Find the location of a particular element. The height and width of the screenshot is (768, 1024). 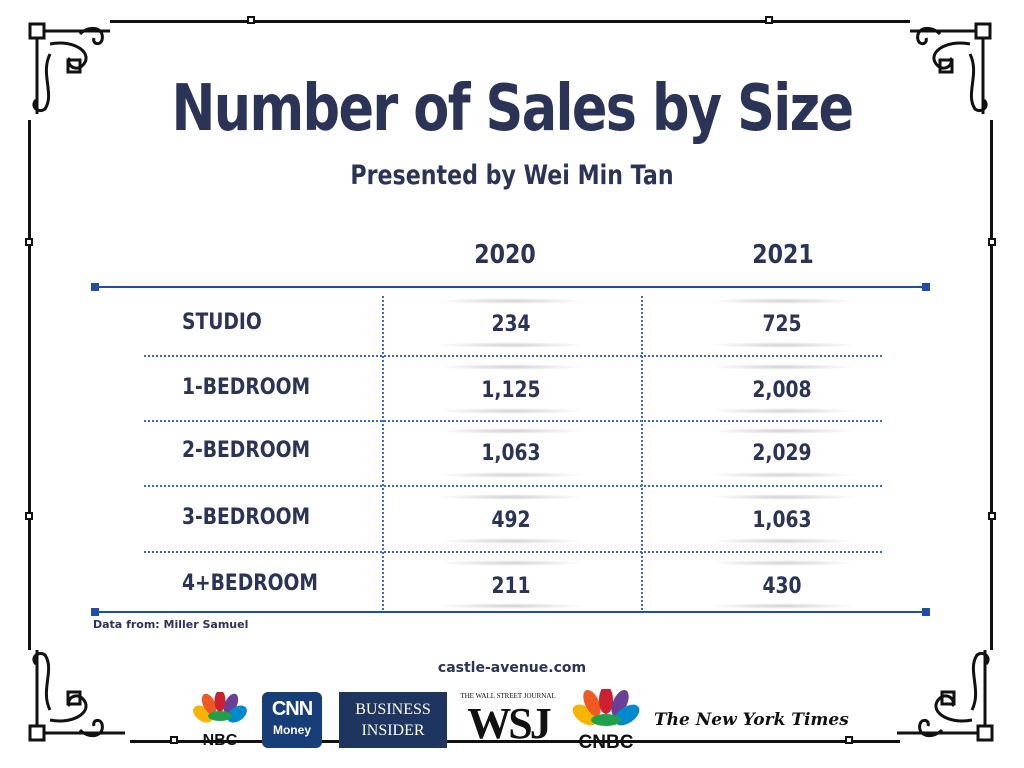

row-label-2-bedroom: 2-BEDROOM is located at coordinates (246, 450).